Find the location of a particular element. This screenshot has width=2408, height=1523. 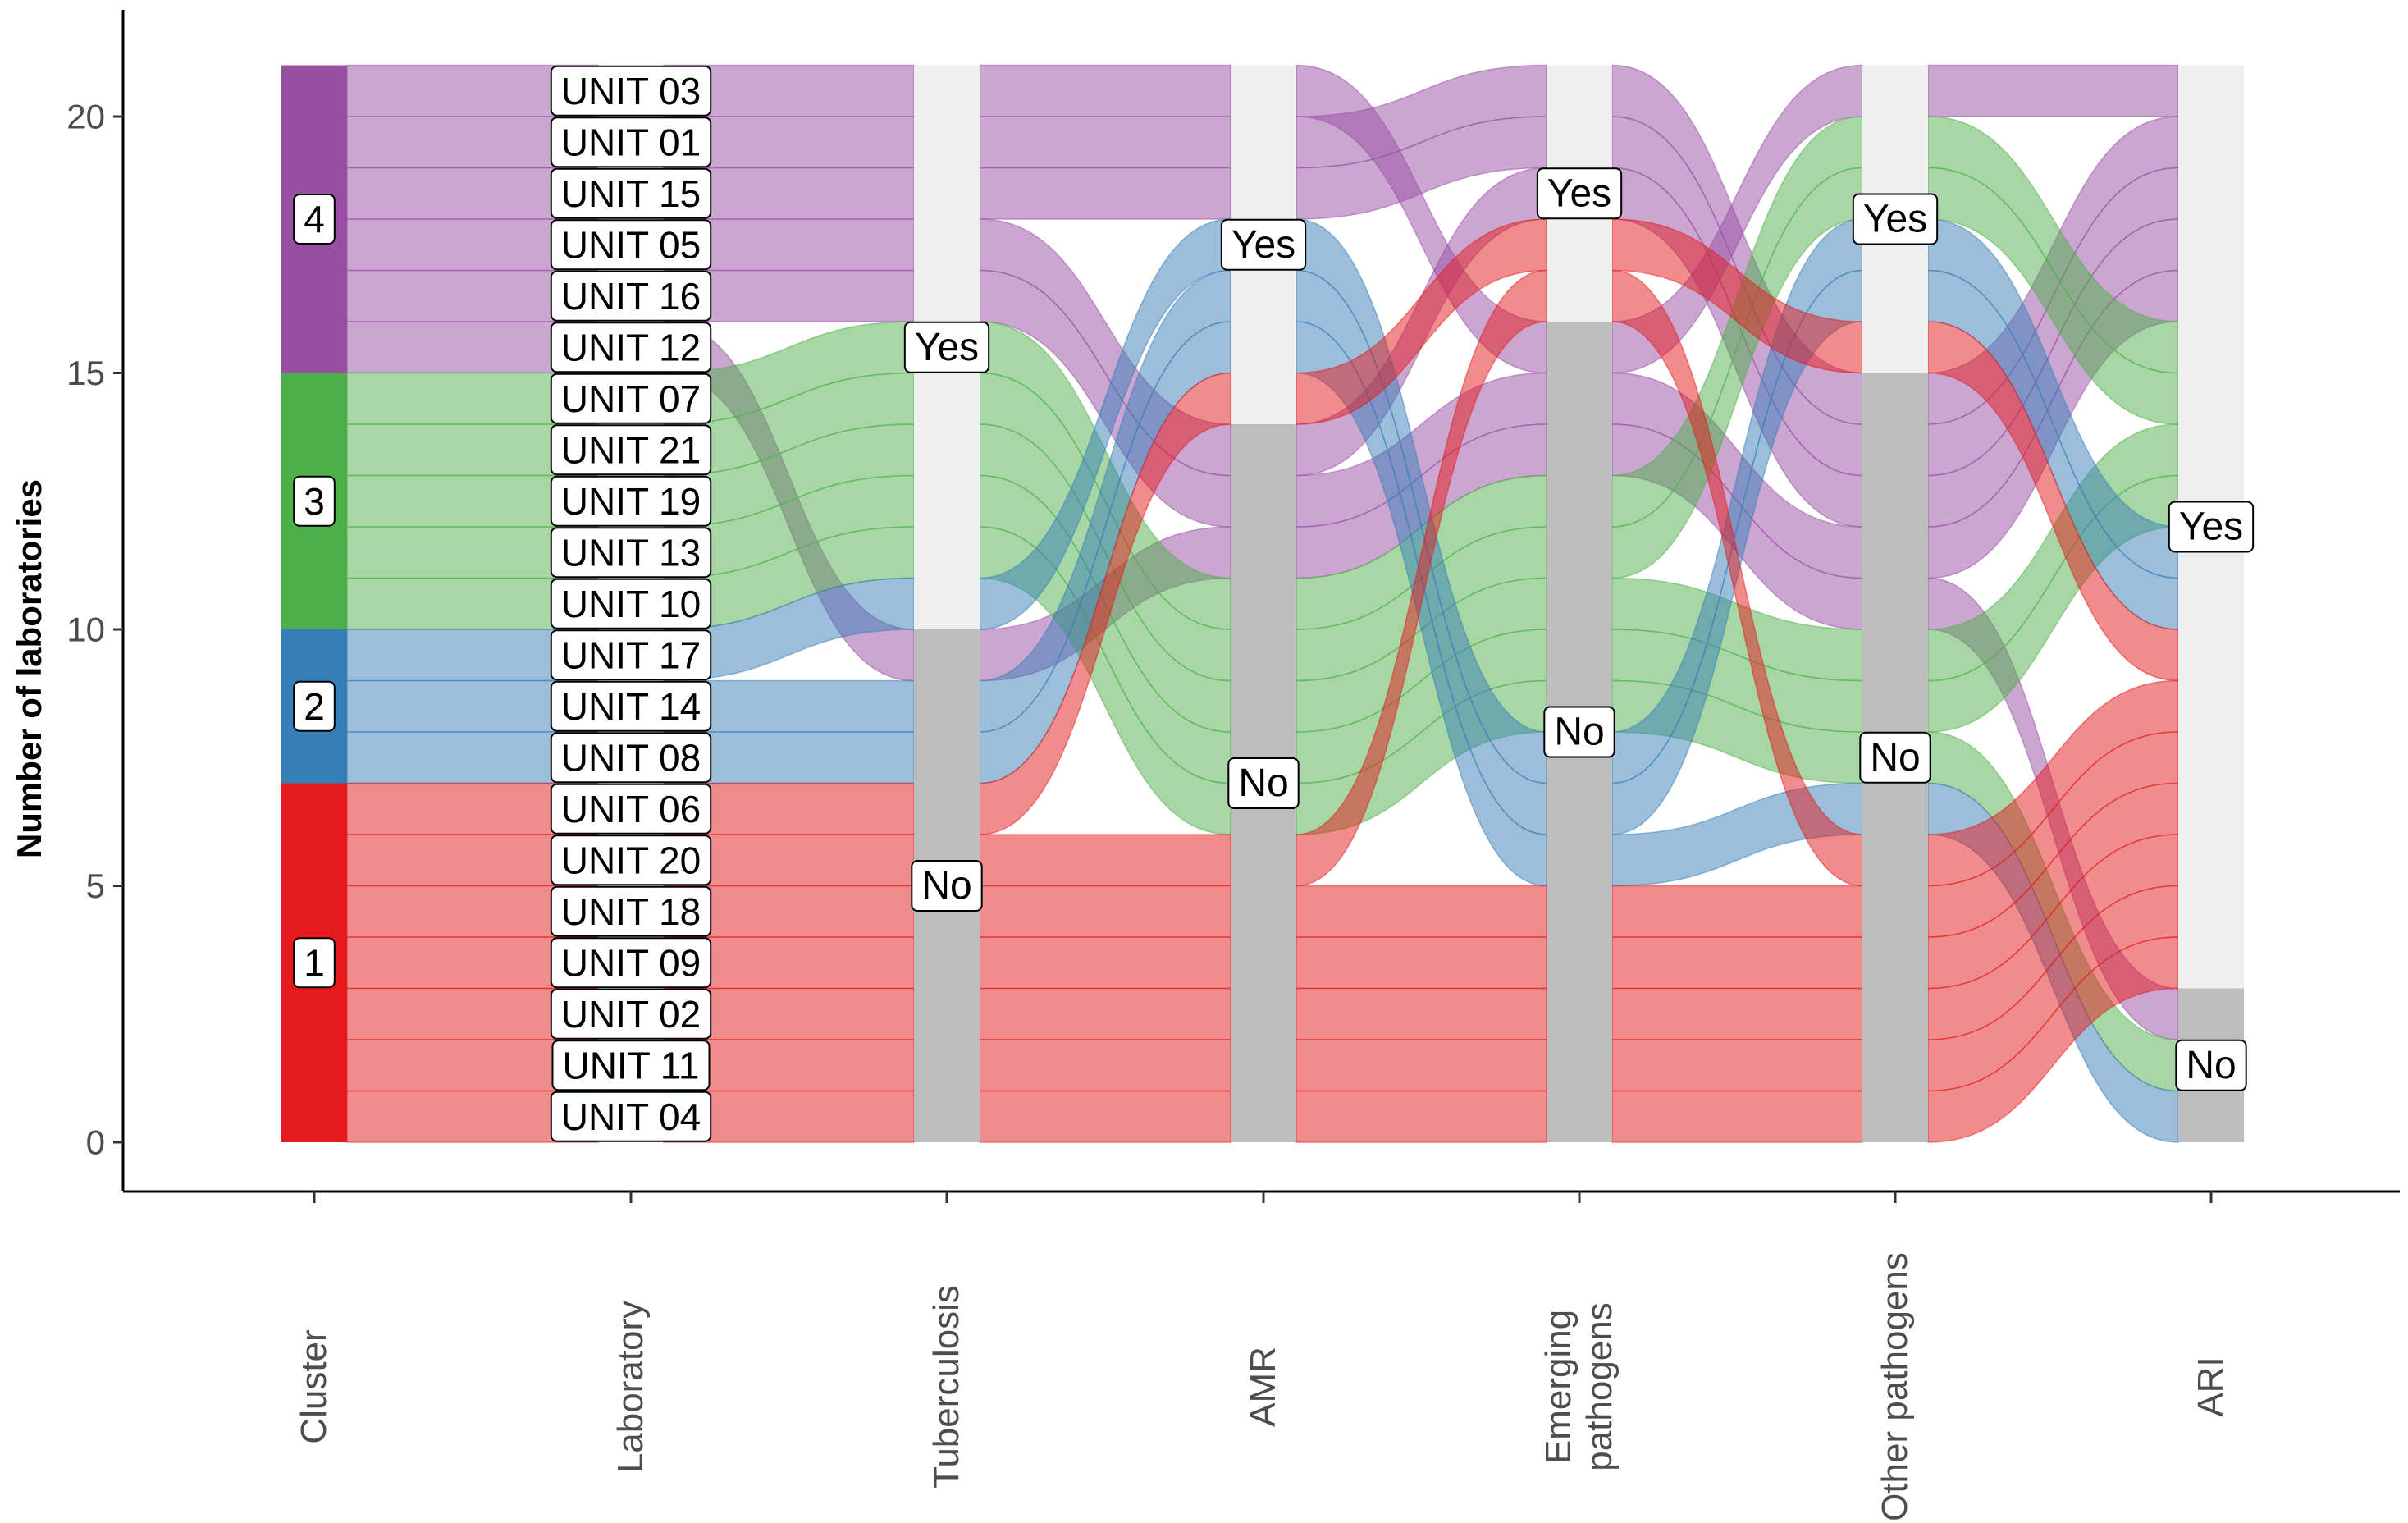

lab-label-unit-09: UNIT 09 is located at coordinates (631, 963).